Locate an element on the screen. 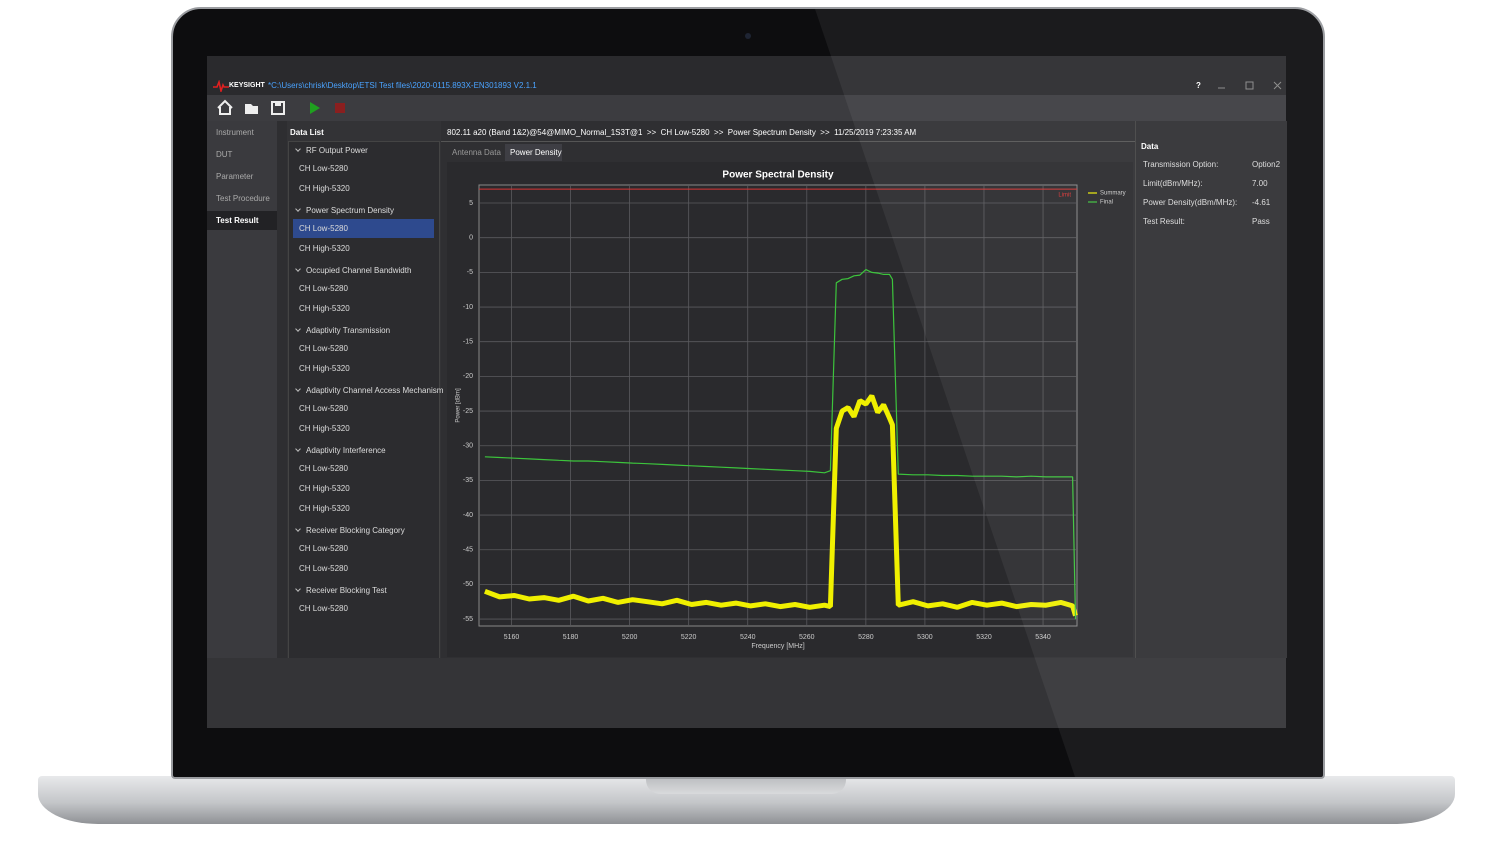  data-list-title: Data List is located at coordinates (307, 132).